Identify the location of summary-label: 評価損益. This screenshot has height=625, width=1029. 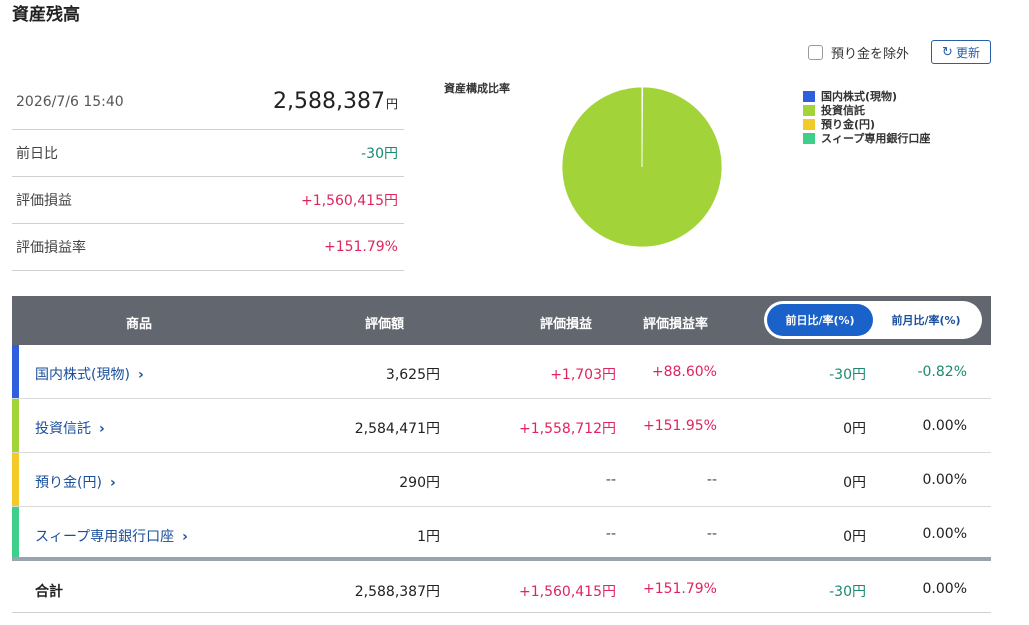
(44, 201).